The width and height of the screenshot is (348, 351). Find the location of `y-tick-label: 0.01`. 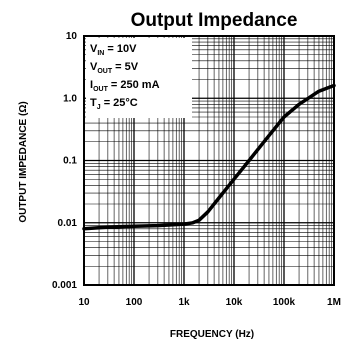

y-tick-label: 0.01 is located at coordinates (68, 223).